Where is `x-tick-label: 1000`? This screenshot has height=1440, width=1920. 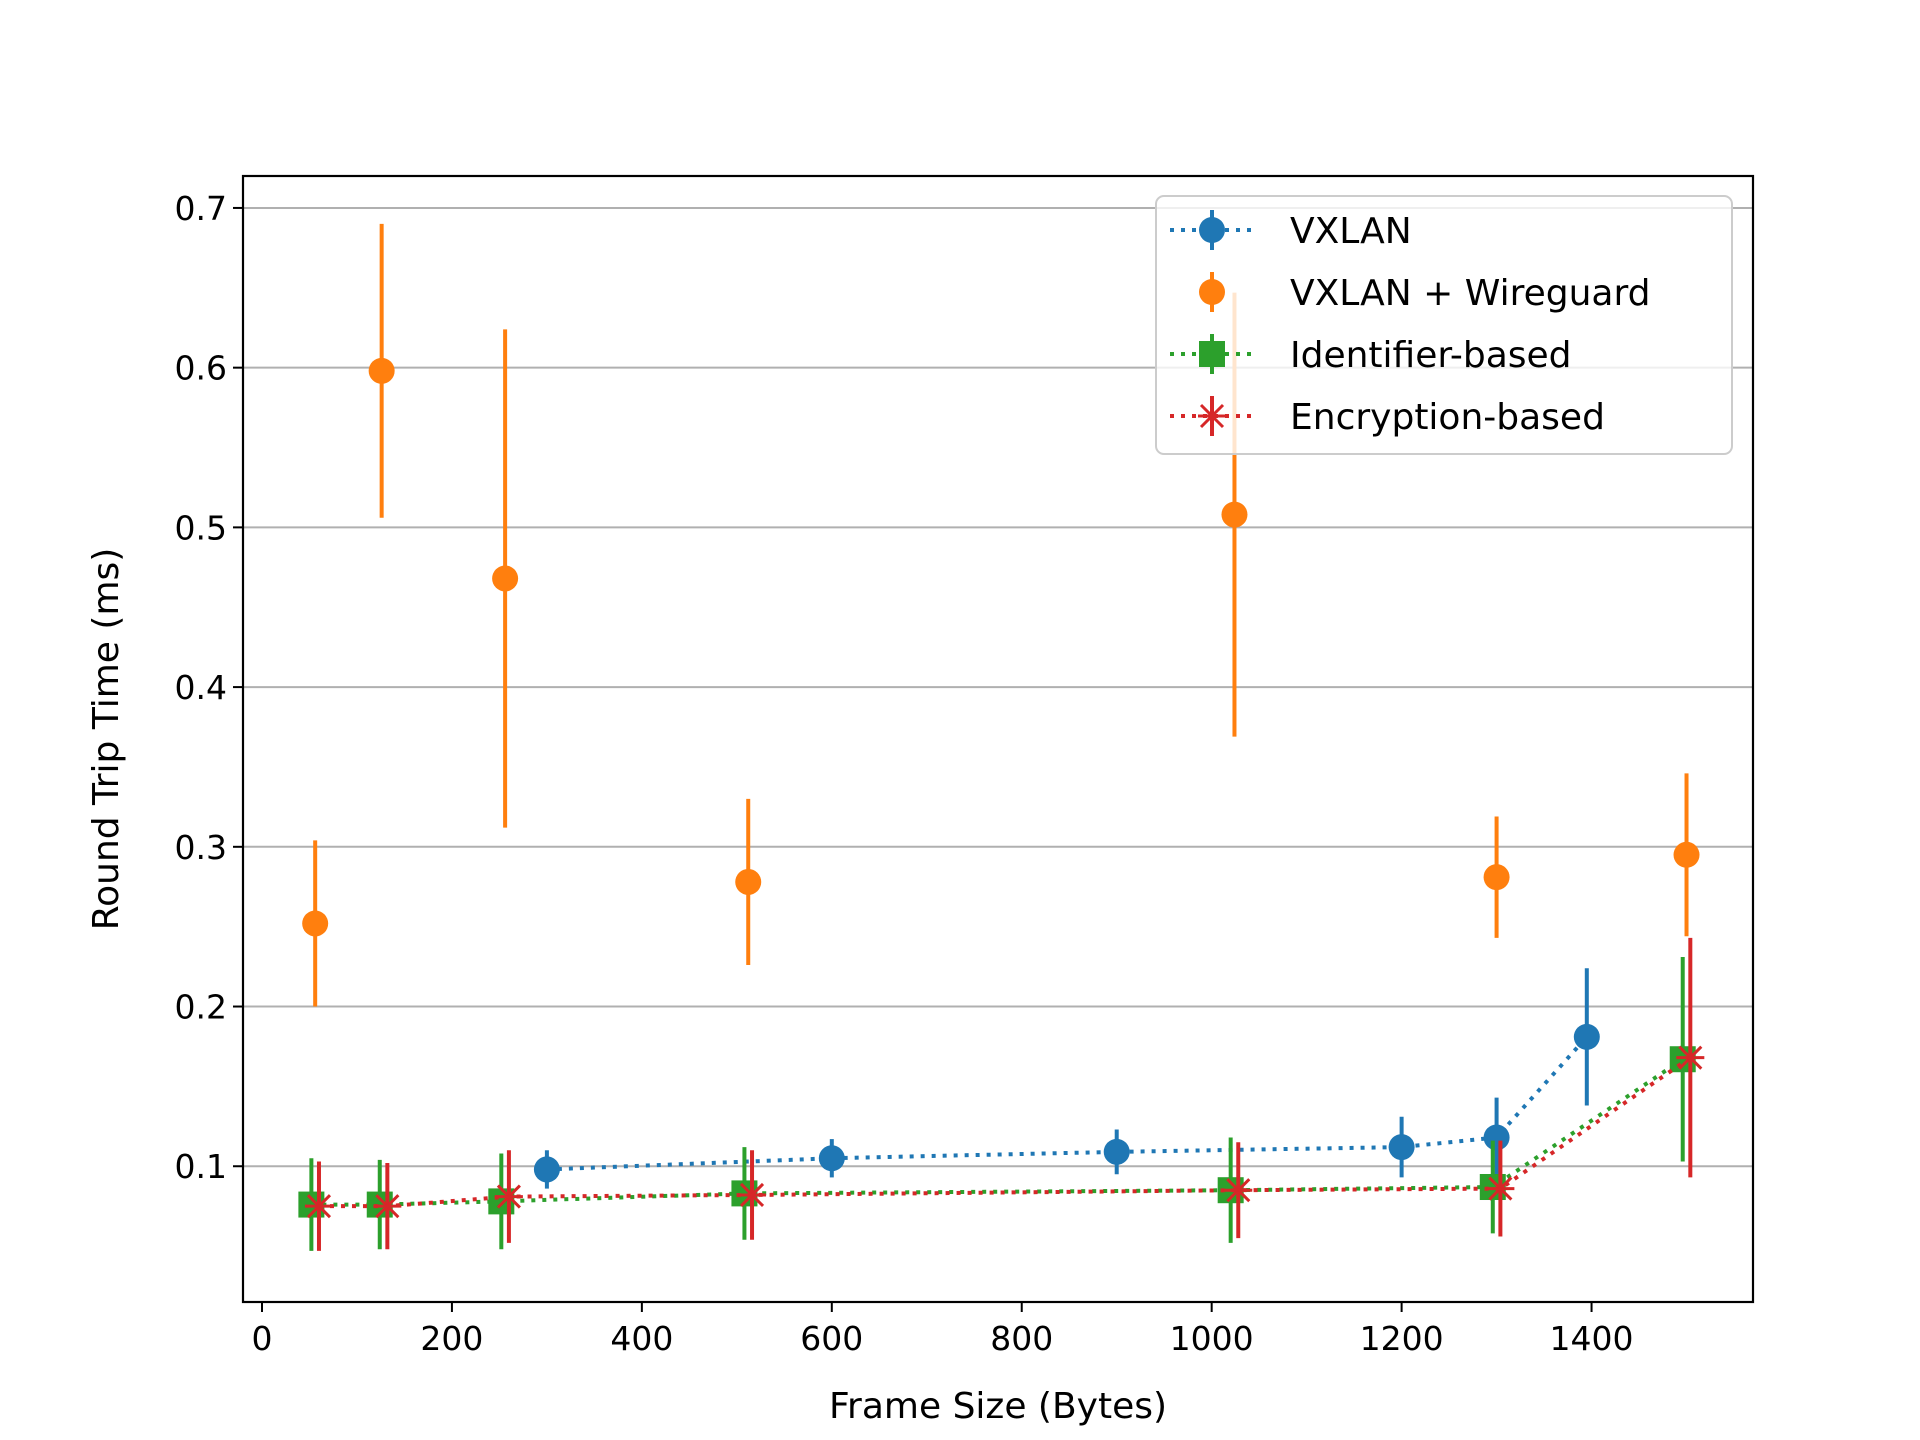
x-tick-label: 1000 is located at coordinates (1212, 1338).